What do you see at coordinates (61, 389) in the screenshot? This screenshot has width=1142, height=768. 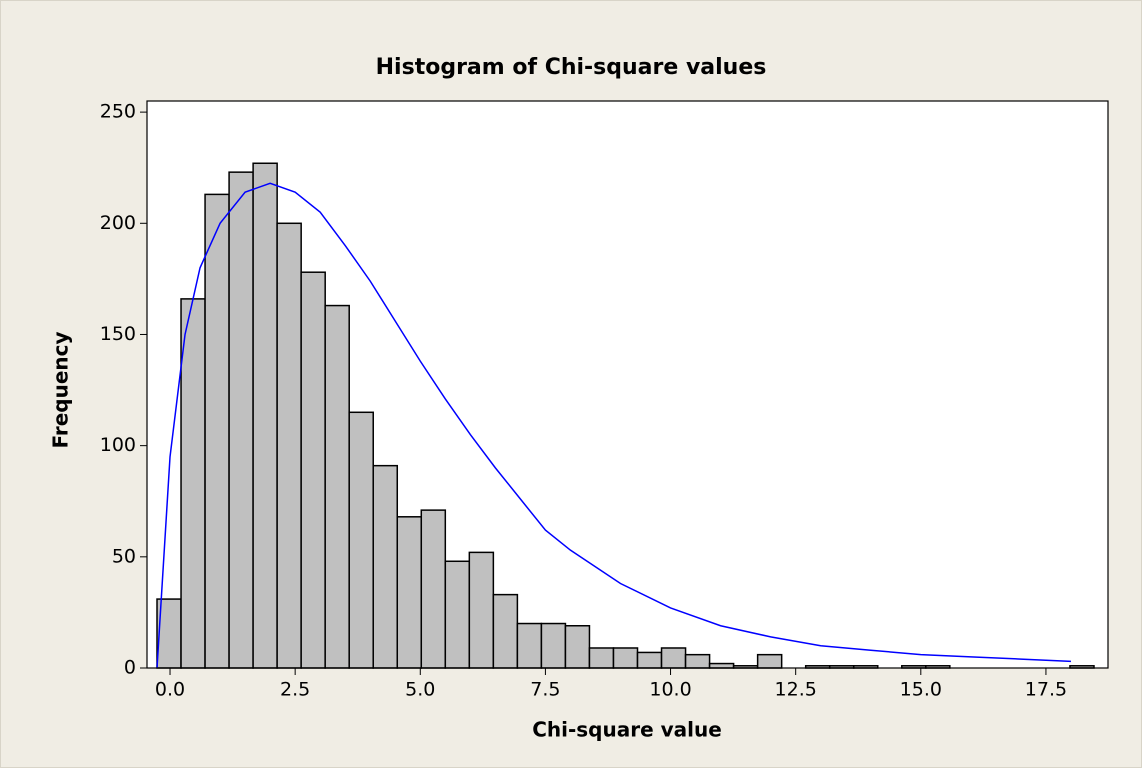 I see `y-axis-label: Frequency` at bounding box center [61, 389].